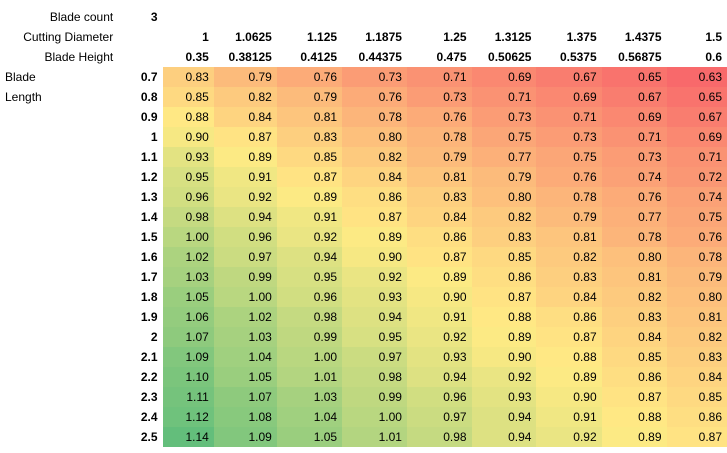 This screenshot has width=727, height=453. Describe the element at coordinates (149, 217) in the screenshot. I see `blade-length-value: 1.4` at that location.